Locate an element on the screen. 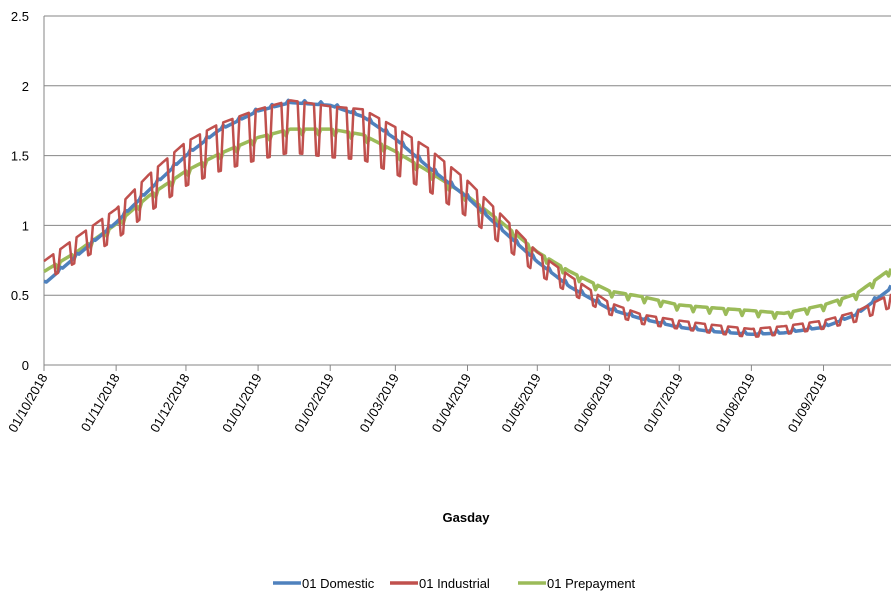 Image resolution: width=891 pixels, height=596 pixels. y-tick-label: 1 is located at coordinates (25, 225).